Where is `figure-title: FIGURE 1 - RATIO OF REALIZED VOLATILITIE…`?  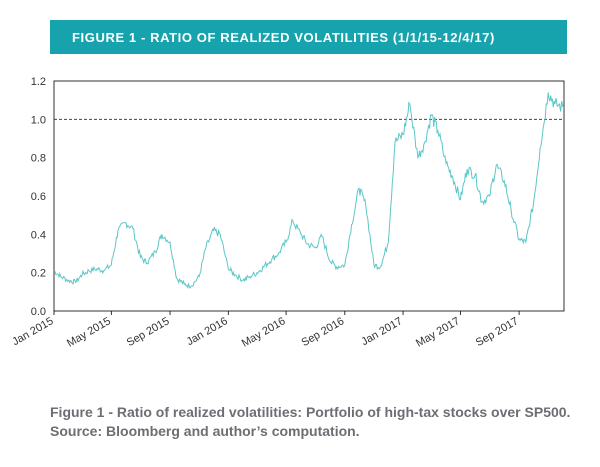
figure-title: FIGURE 1 - RATIO OF REALIZED VOLATILITIE… is located at coordinates (283, 37).